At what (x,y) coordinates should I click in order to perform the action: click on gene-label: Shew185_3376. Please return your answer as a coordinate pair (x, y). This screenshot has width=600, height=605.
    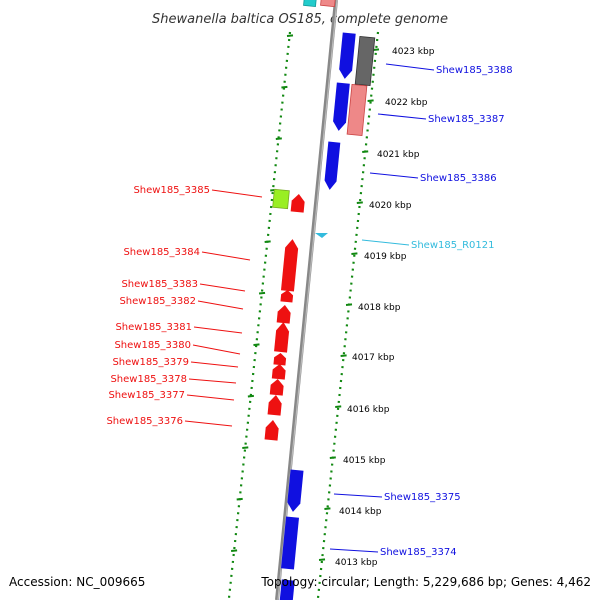
    Looking at the image, I should click on (144, 421).